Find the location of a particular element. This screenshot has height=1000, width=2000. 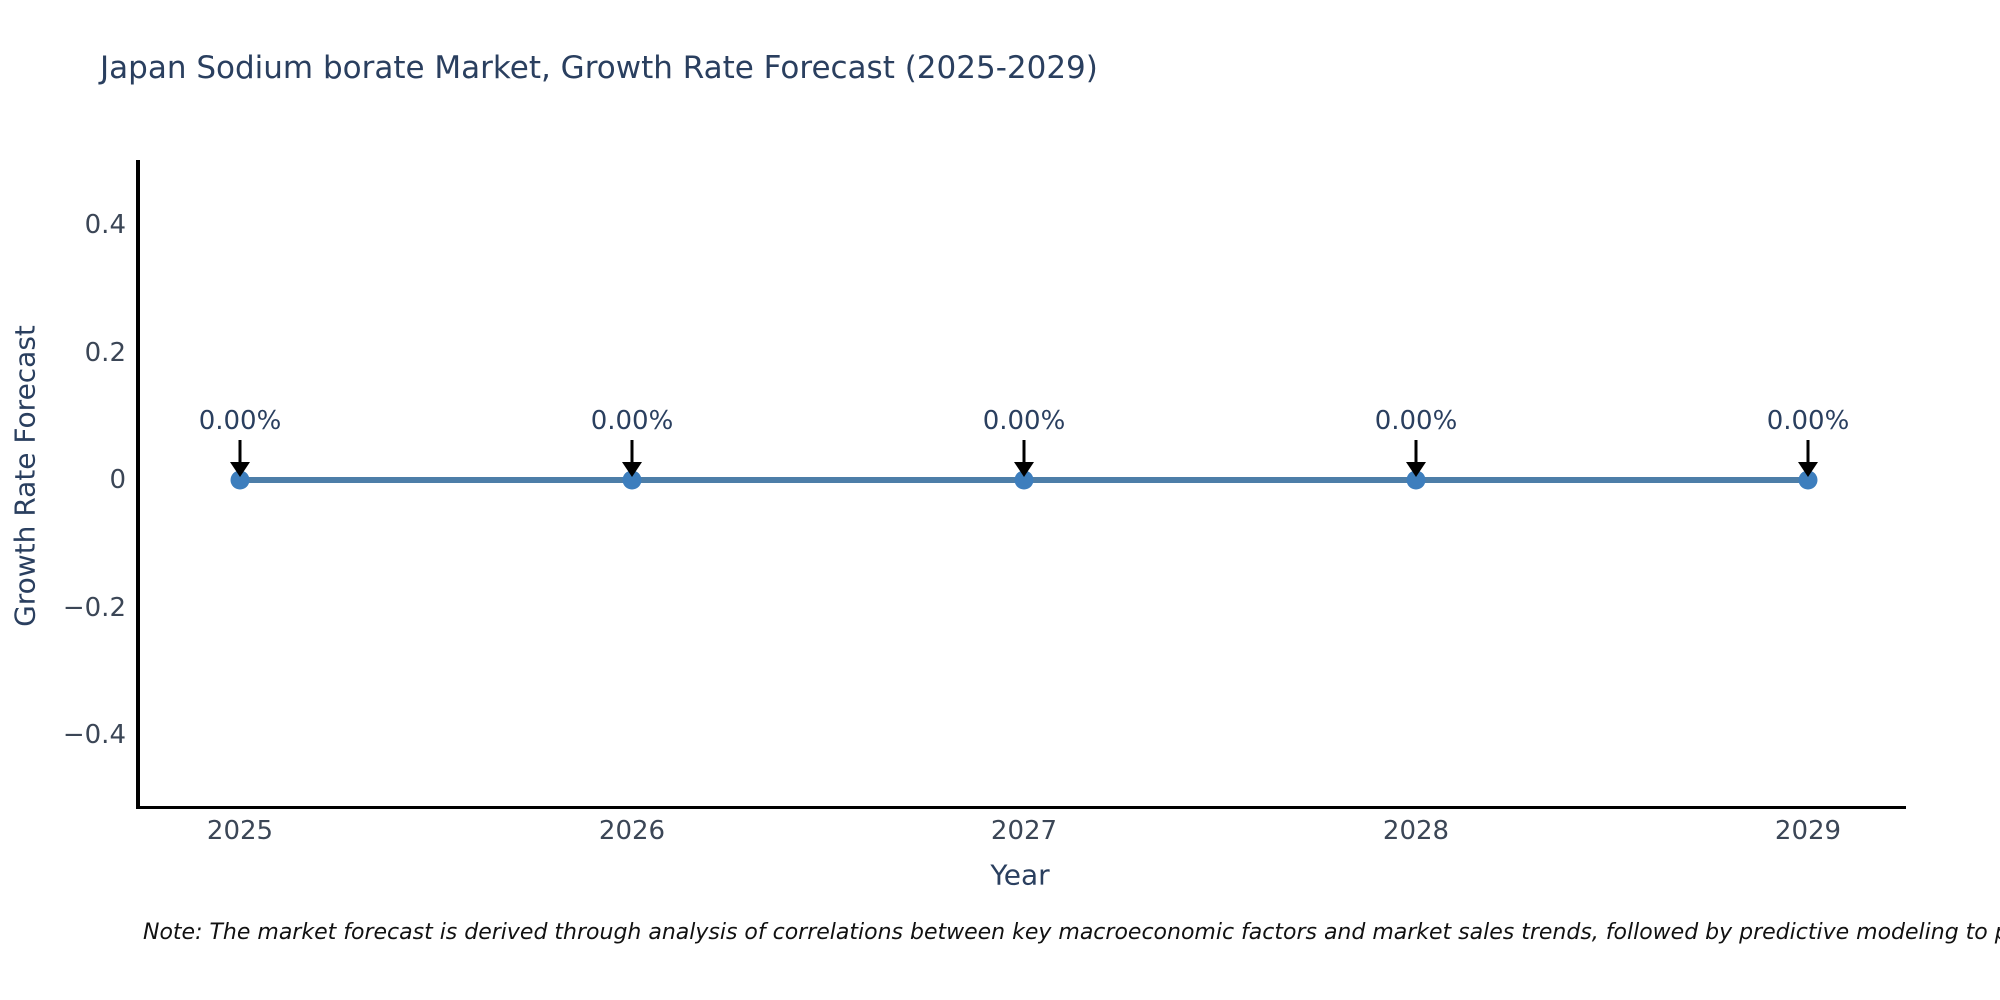

y-tick-label: 0 is located at coordinates (117, 480).